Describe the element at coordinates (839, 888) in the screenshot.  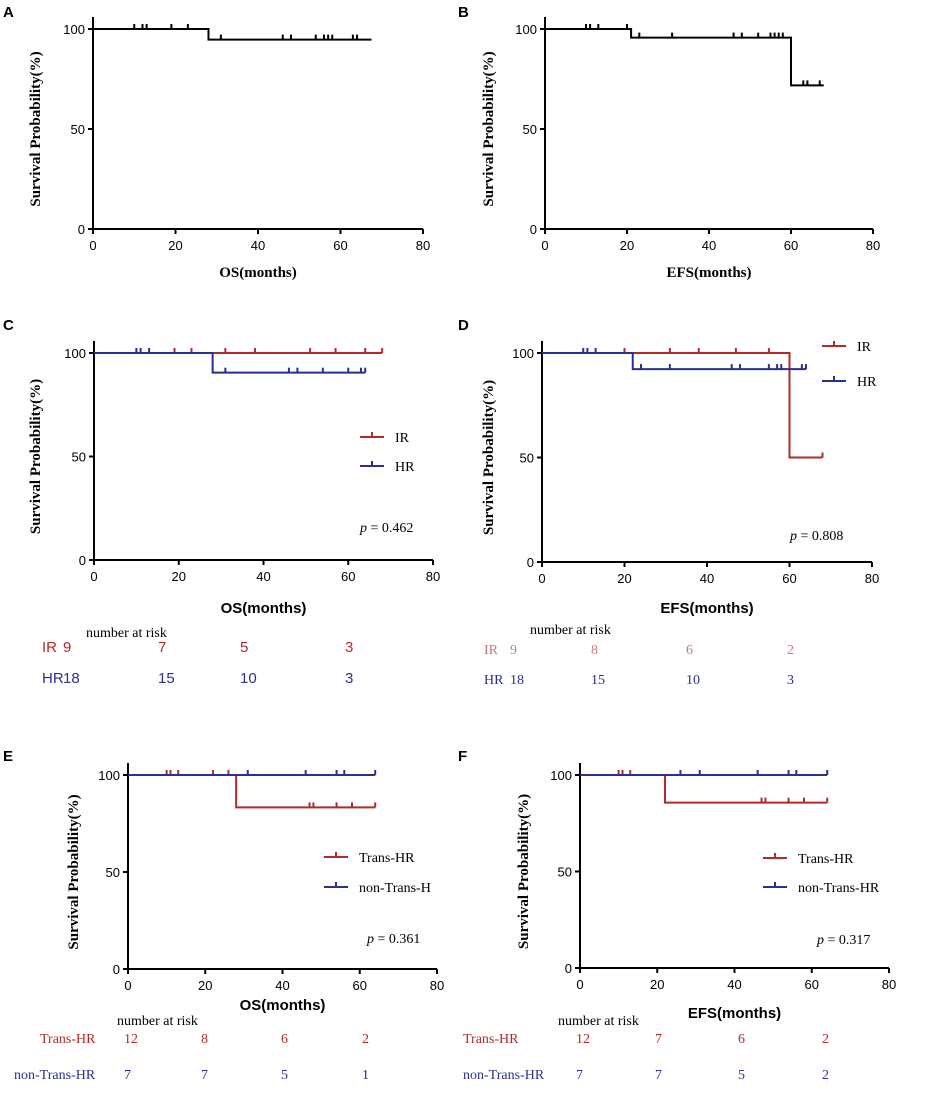
I see `legend-label: non-Trans-HR` at that location.